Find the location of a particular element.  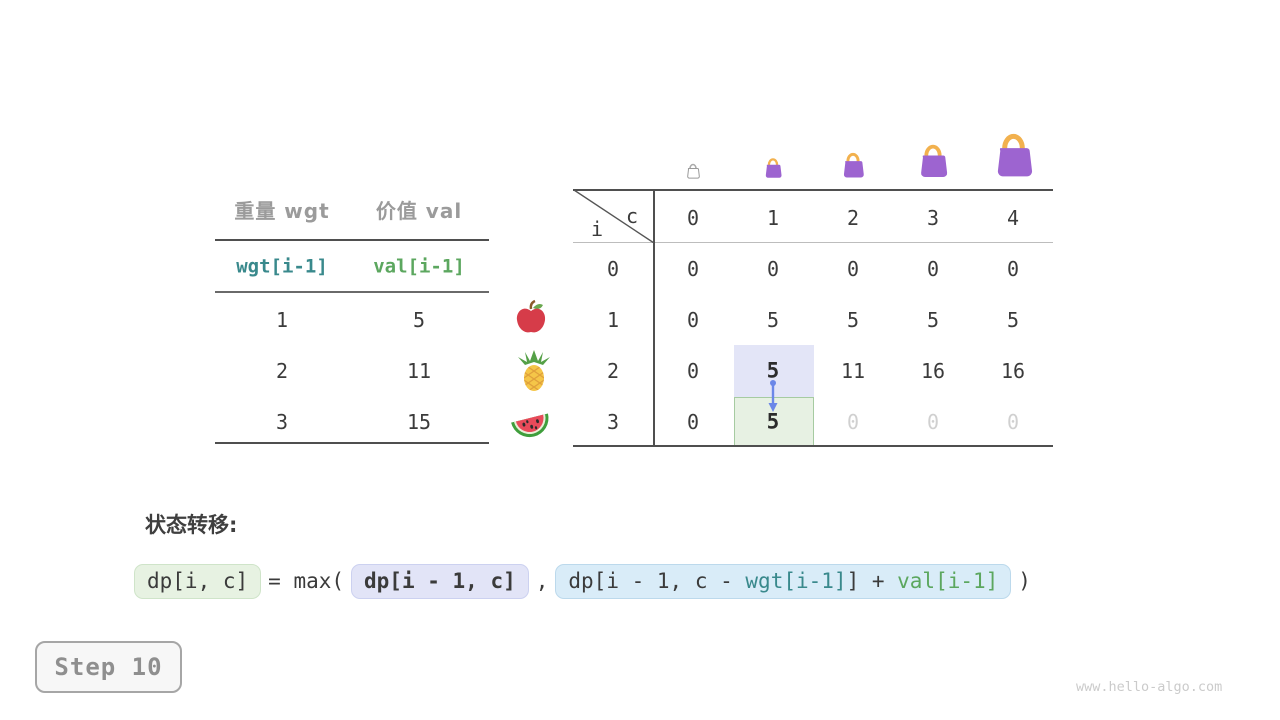

dp-cell-i3-c0: 0 is located at coordinates (693, 422).